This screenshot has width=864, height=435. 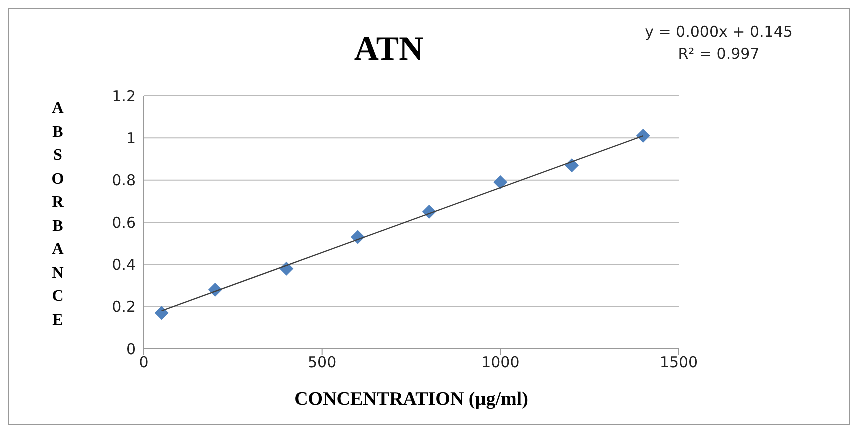 I want to click on x-tick-label: 500, so click(x=322, y=363).